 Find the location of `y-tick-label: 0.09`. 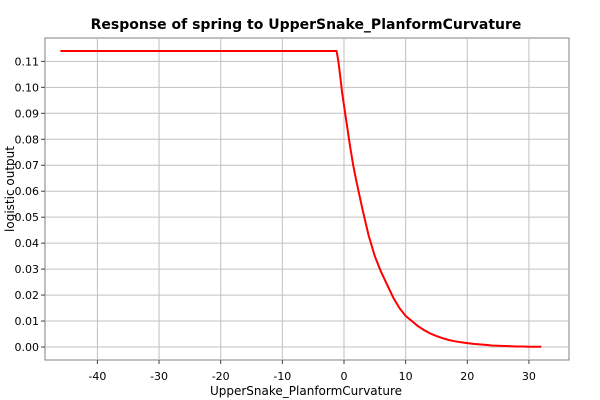

y-tick-label: 0.09 is located at coordinates (27, 113).